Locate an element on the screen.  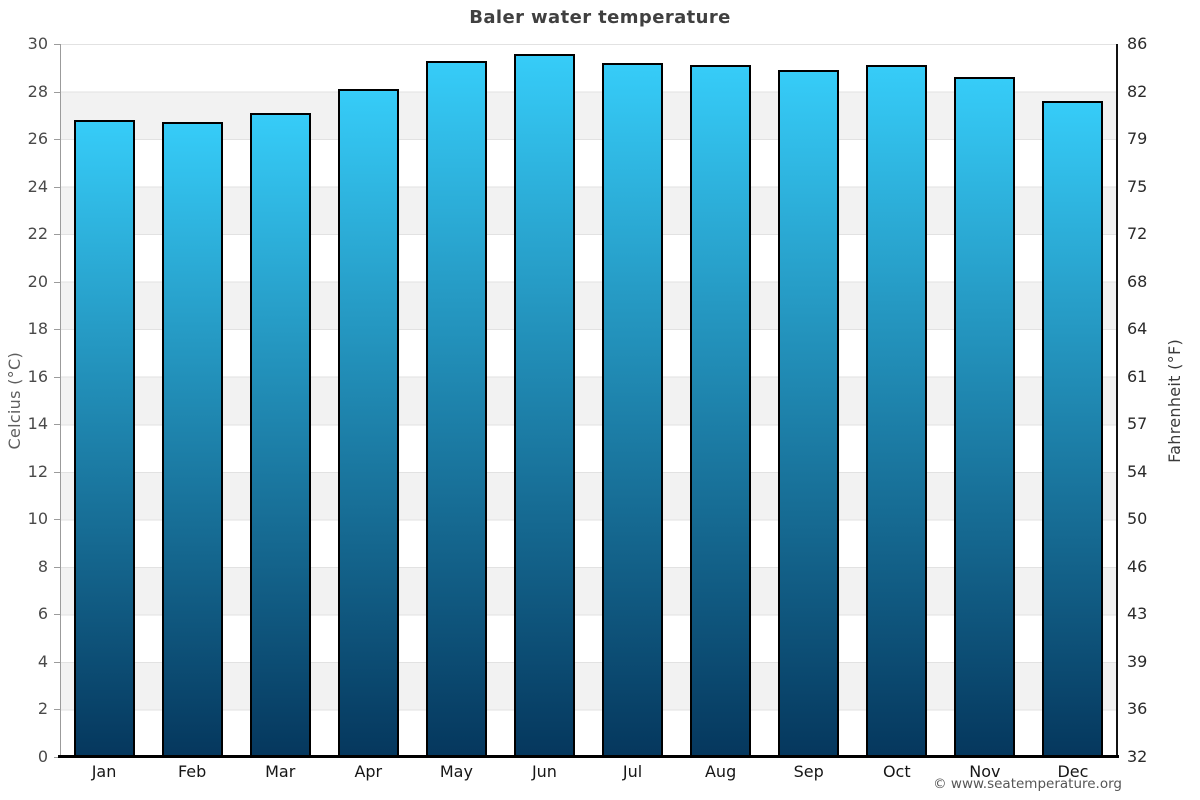
fahrenheit-tick-label: 54 is located at coordinates (1137, 471).